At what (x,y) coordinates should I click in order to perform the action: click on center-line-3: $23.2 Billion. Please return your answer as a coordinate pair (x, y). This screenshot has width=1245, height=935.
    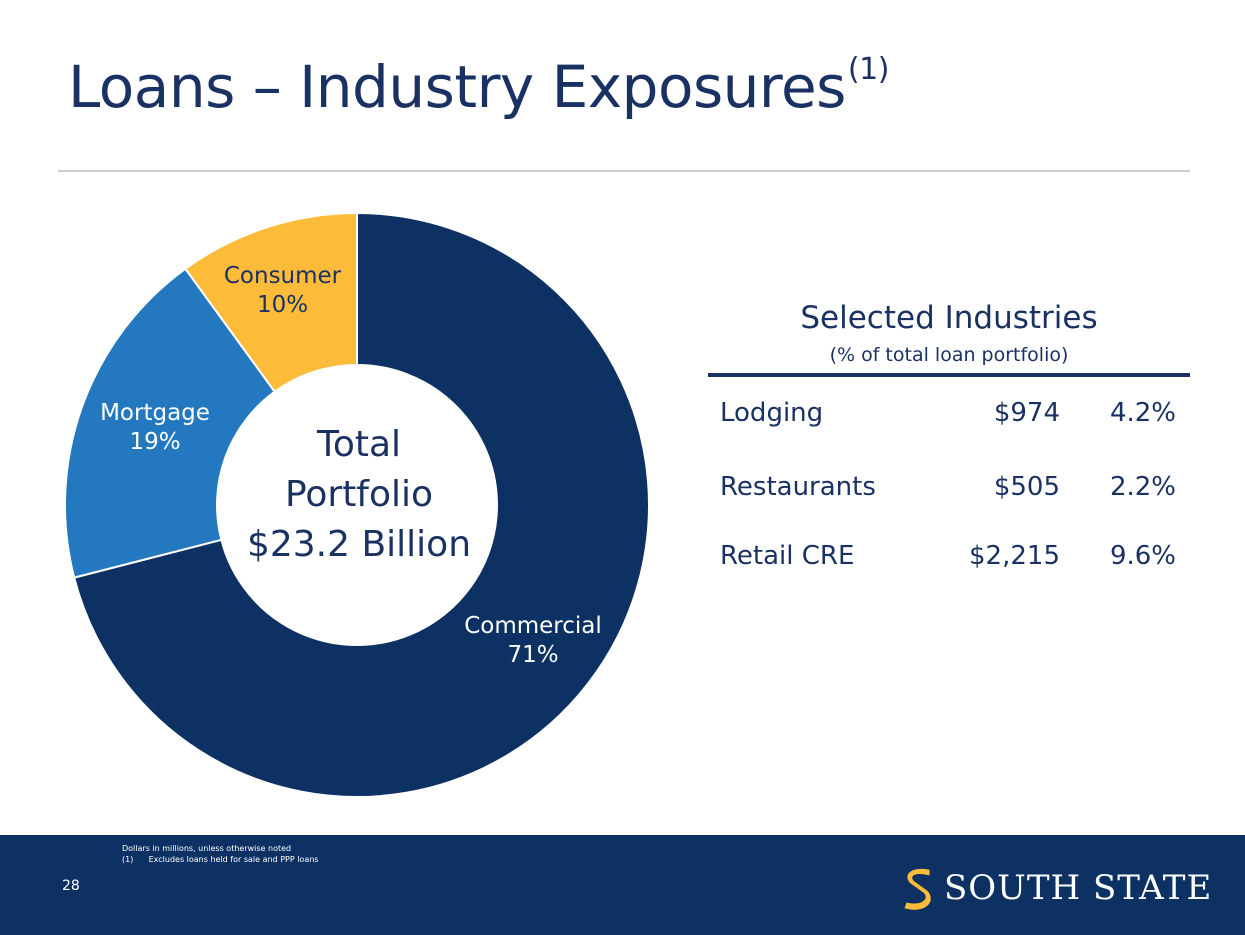
    Looking at the image, I should click on (359, 544).